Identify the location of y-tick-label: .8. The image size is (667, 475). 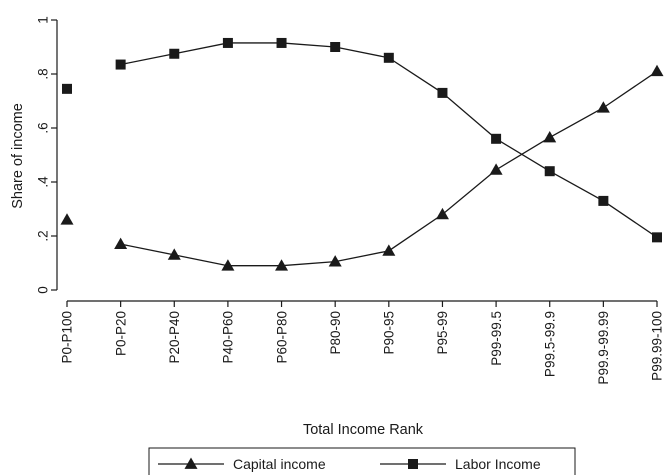
(43, 73).